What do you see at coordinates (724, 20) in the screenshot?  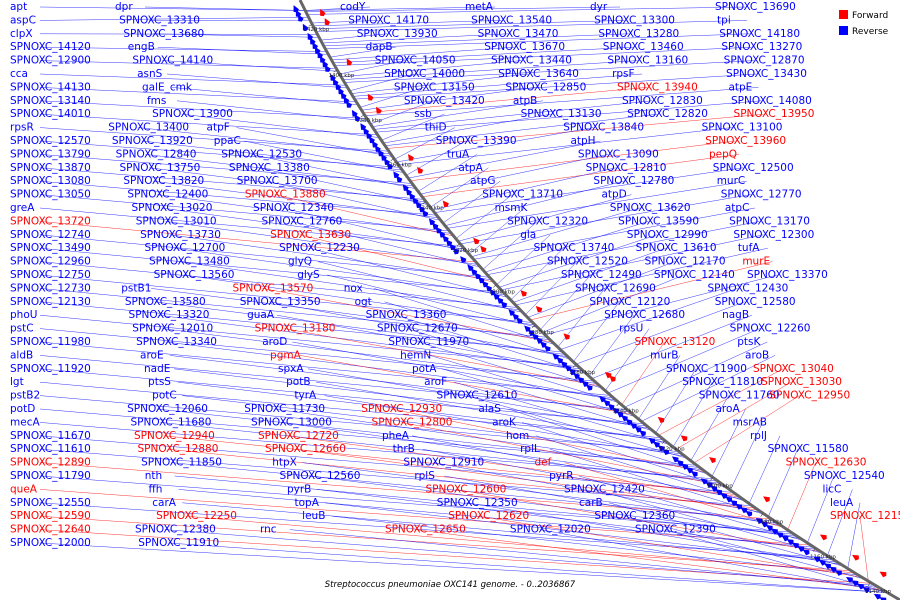 I see `gene-label: tpi` at bounding box center [724, 20].